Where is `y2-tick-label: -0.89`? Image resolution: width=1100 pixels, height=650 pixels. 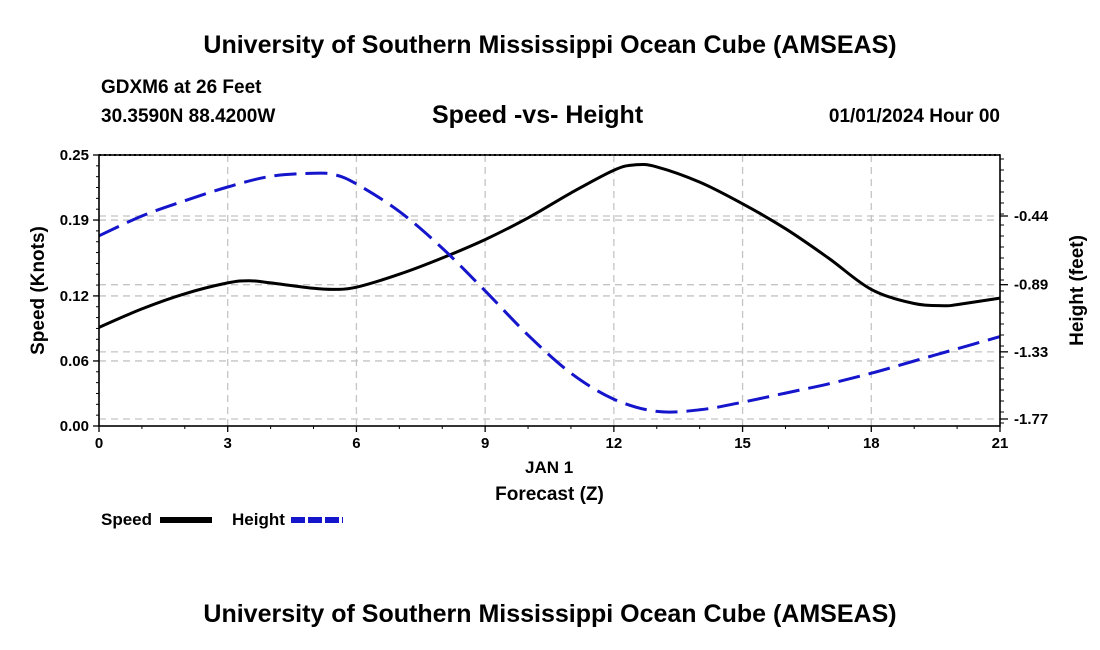 y2-tick-label: -0.89 is located at coordinates (1031, 285).